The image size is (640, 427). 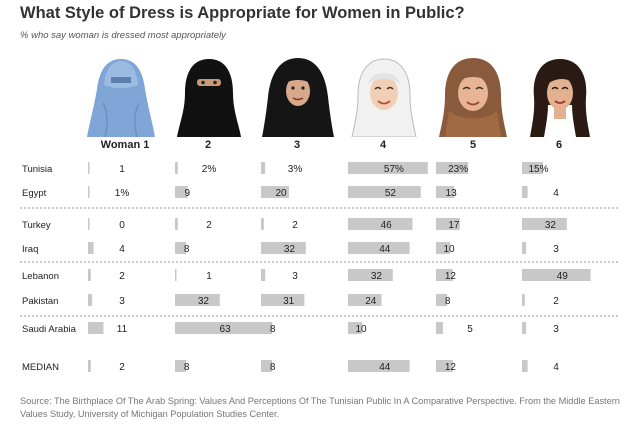 What do you see at coordinates (560, 96) in the screenshot?
I see `uncovered-woman-icon` at bounding box center [560, 96].